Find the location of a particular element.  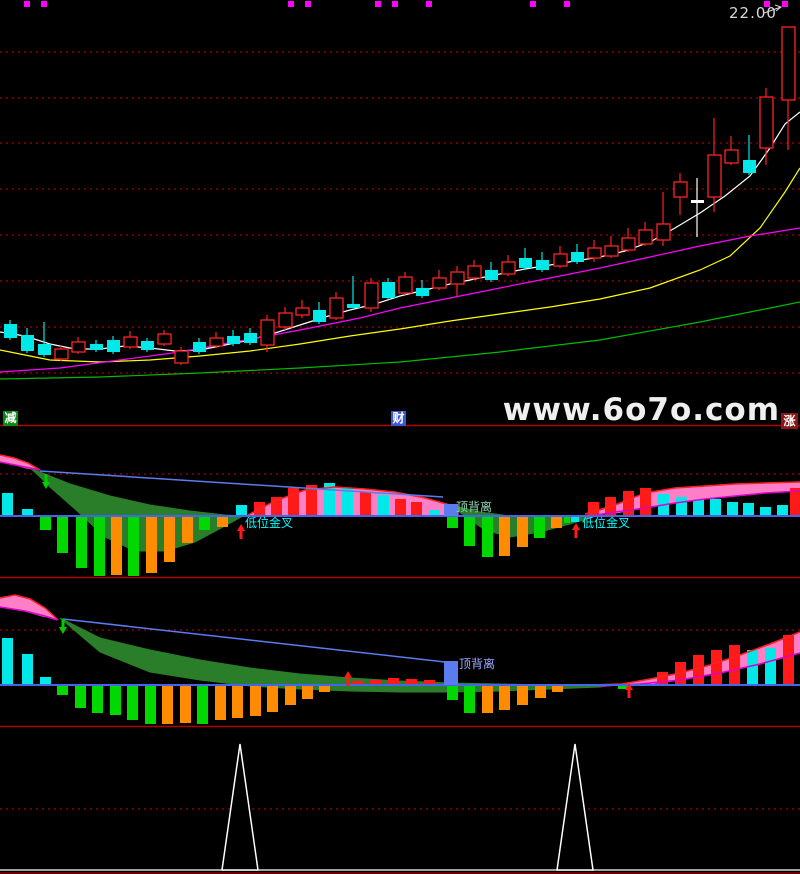

indicator-badge-zhang: 涨 is located at coordinates (789, 421).